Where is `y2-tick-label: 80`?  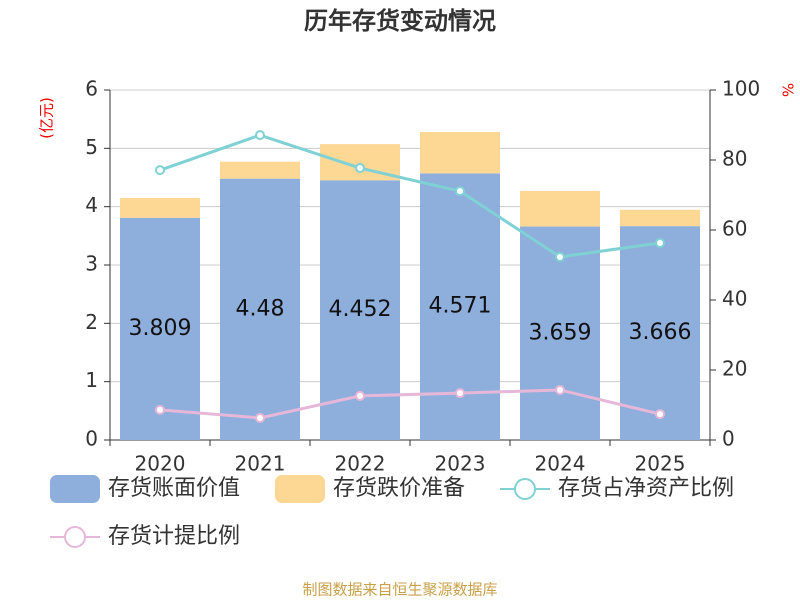
y2-tick-label: 80 is located at coordinates (734, 159).